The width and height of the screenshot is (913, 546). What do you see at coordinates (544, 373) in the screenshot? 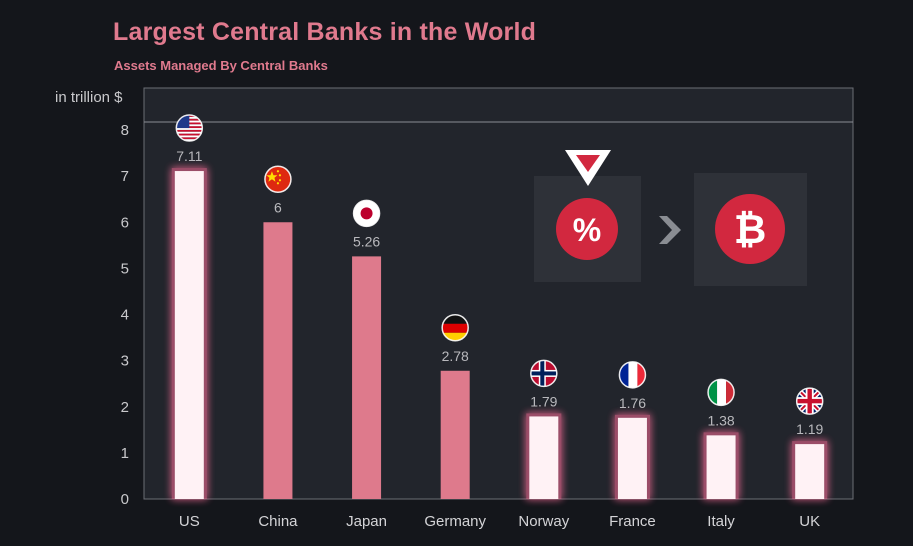
I see `norway-flag-icon` at bounding box center [544, 373].